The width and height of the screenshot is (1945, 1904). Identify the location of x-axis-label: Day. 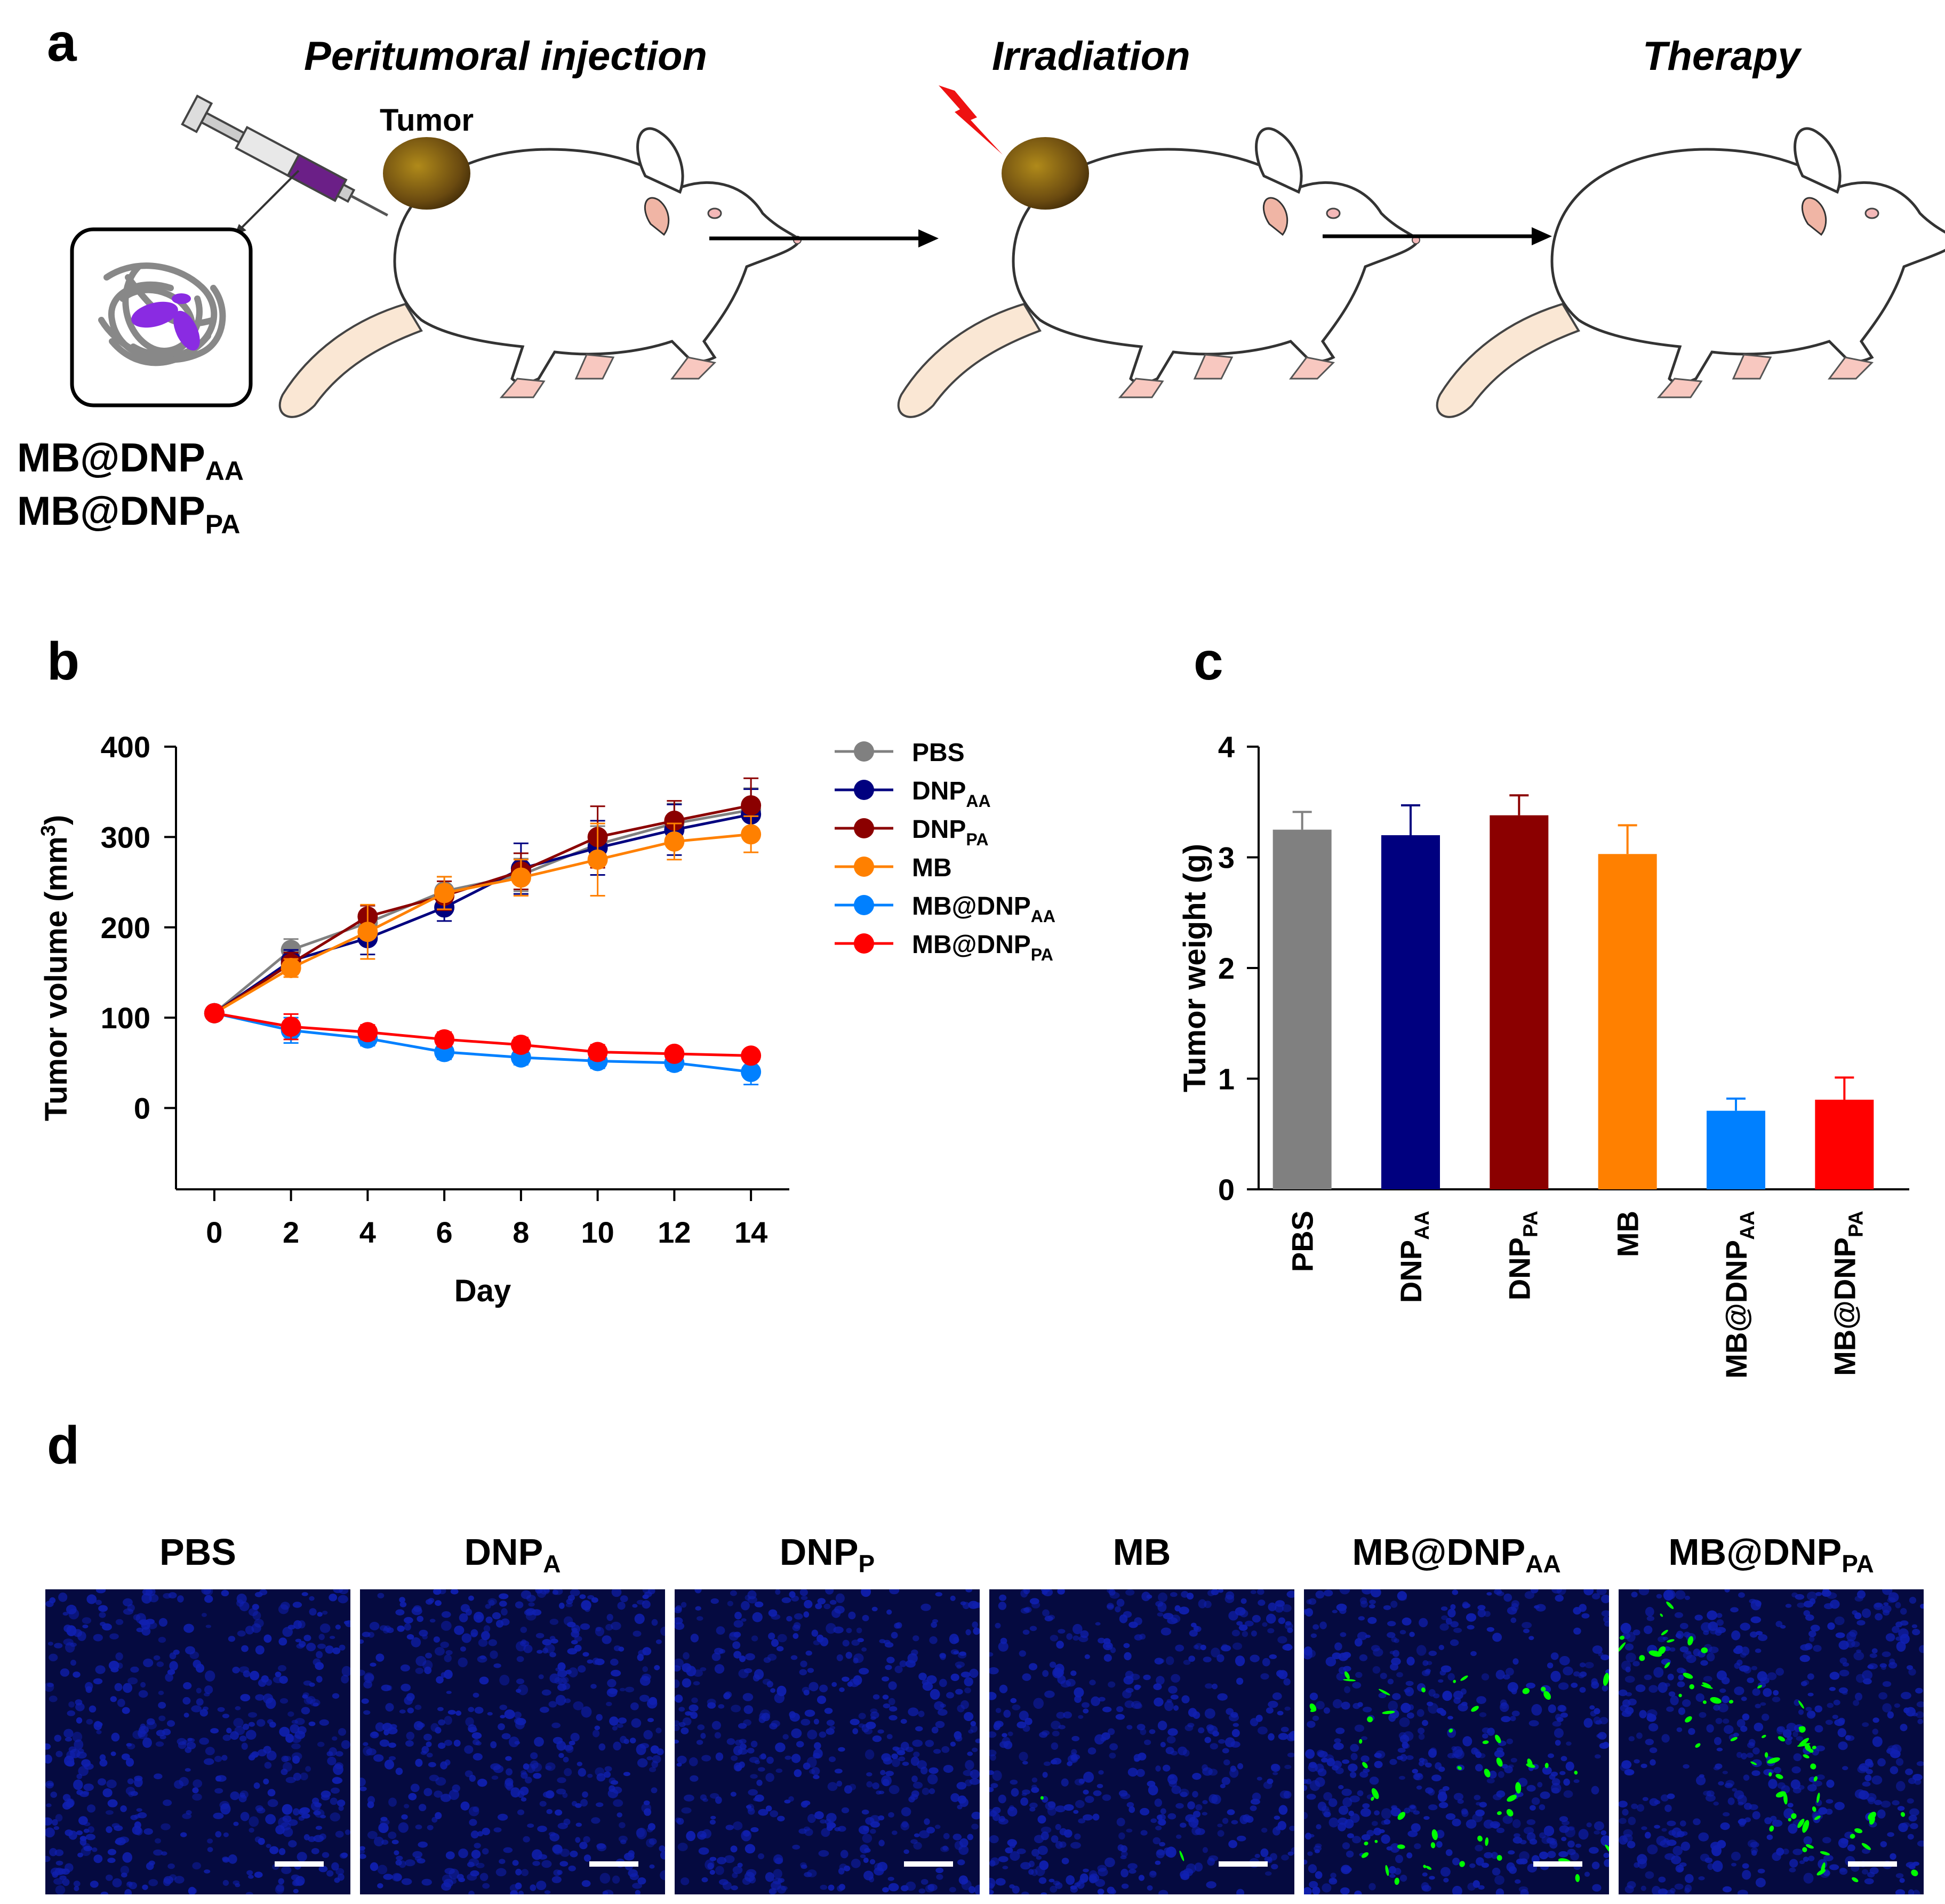
(482, 1291).